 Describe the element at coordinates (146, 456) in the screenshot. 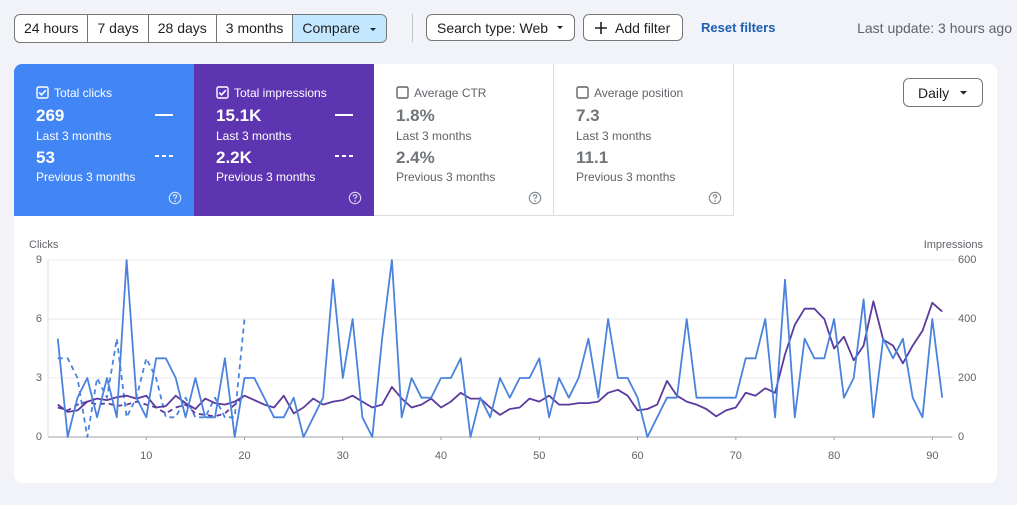

I see `x-tick-label: 10` at that location.